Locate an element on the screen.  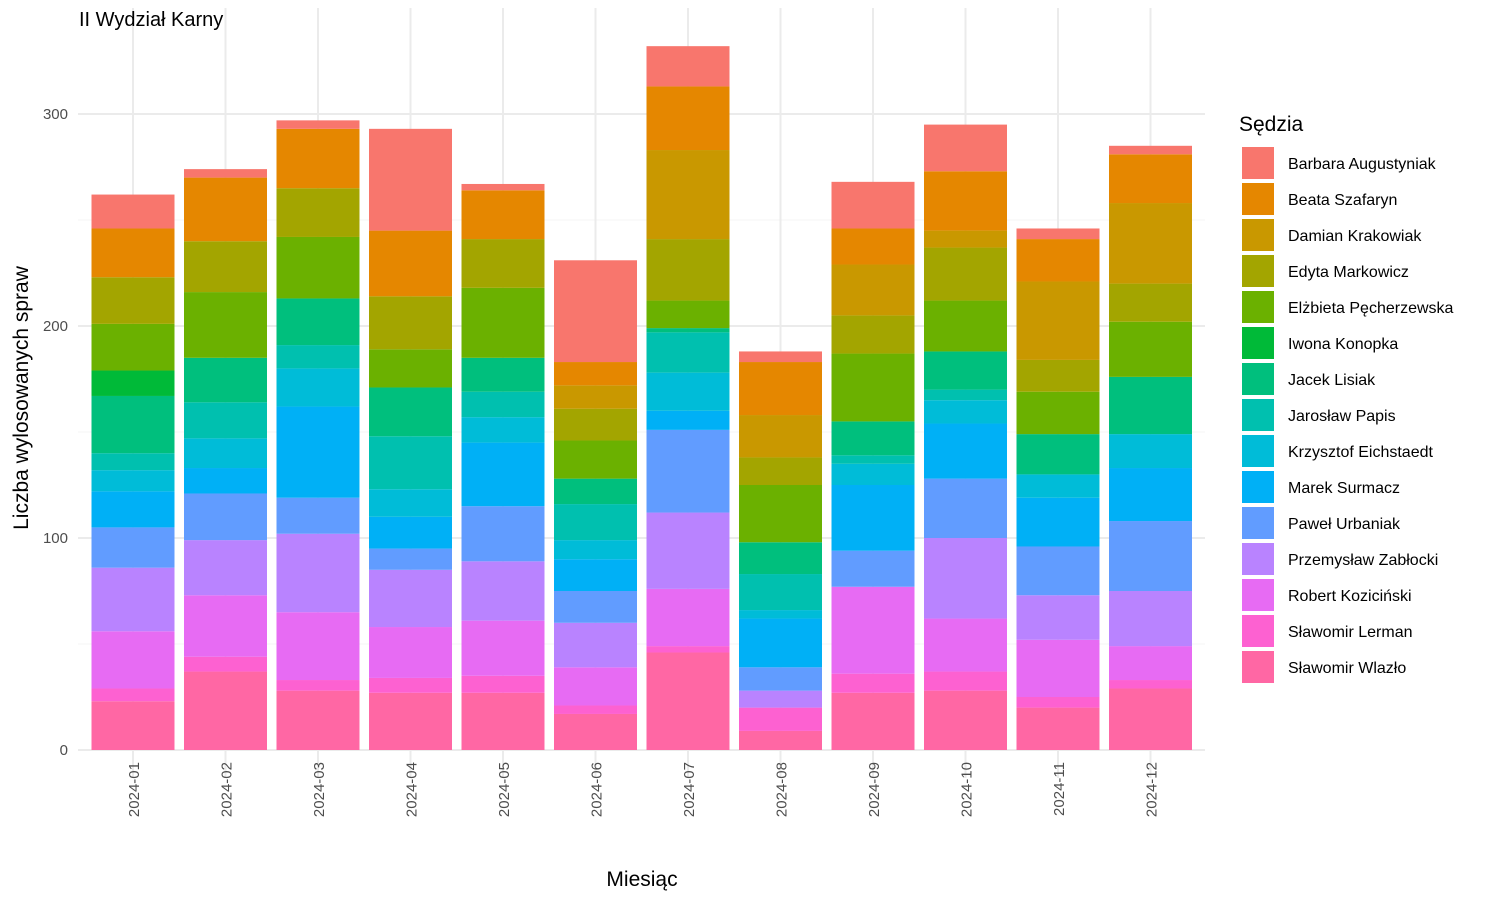
bar-segment: Paweł Urbaniak: 11 is located at coordinates (780, 679).